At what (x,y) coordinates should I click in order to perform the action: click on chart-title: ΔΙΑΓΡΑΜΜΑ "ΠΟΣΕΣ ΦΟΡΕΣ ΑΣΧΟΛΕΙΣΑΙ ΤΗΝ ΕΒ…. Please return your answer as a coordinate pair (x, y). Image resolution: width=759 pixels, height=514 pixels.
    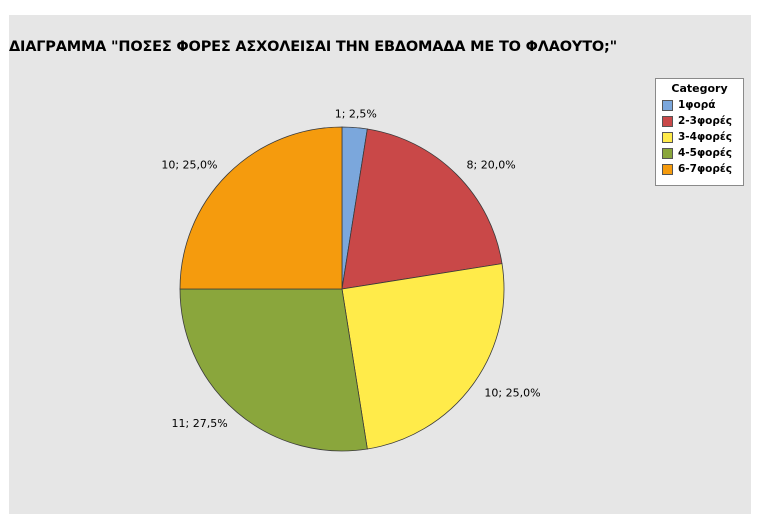
    Looking at the image, I should click on (313, 47).